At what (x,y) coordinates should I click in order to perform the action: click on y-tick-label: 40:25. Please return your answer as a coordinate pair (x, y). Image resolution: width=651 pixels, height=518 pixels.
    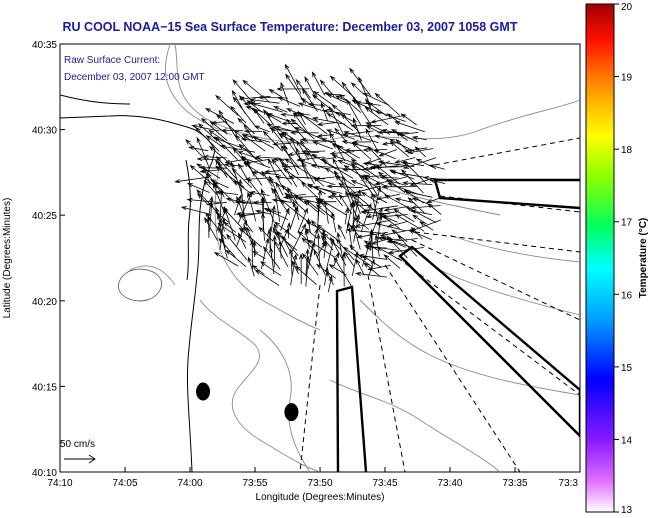
    Looking at the image, I should click on (44, 216).